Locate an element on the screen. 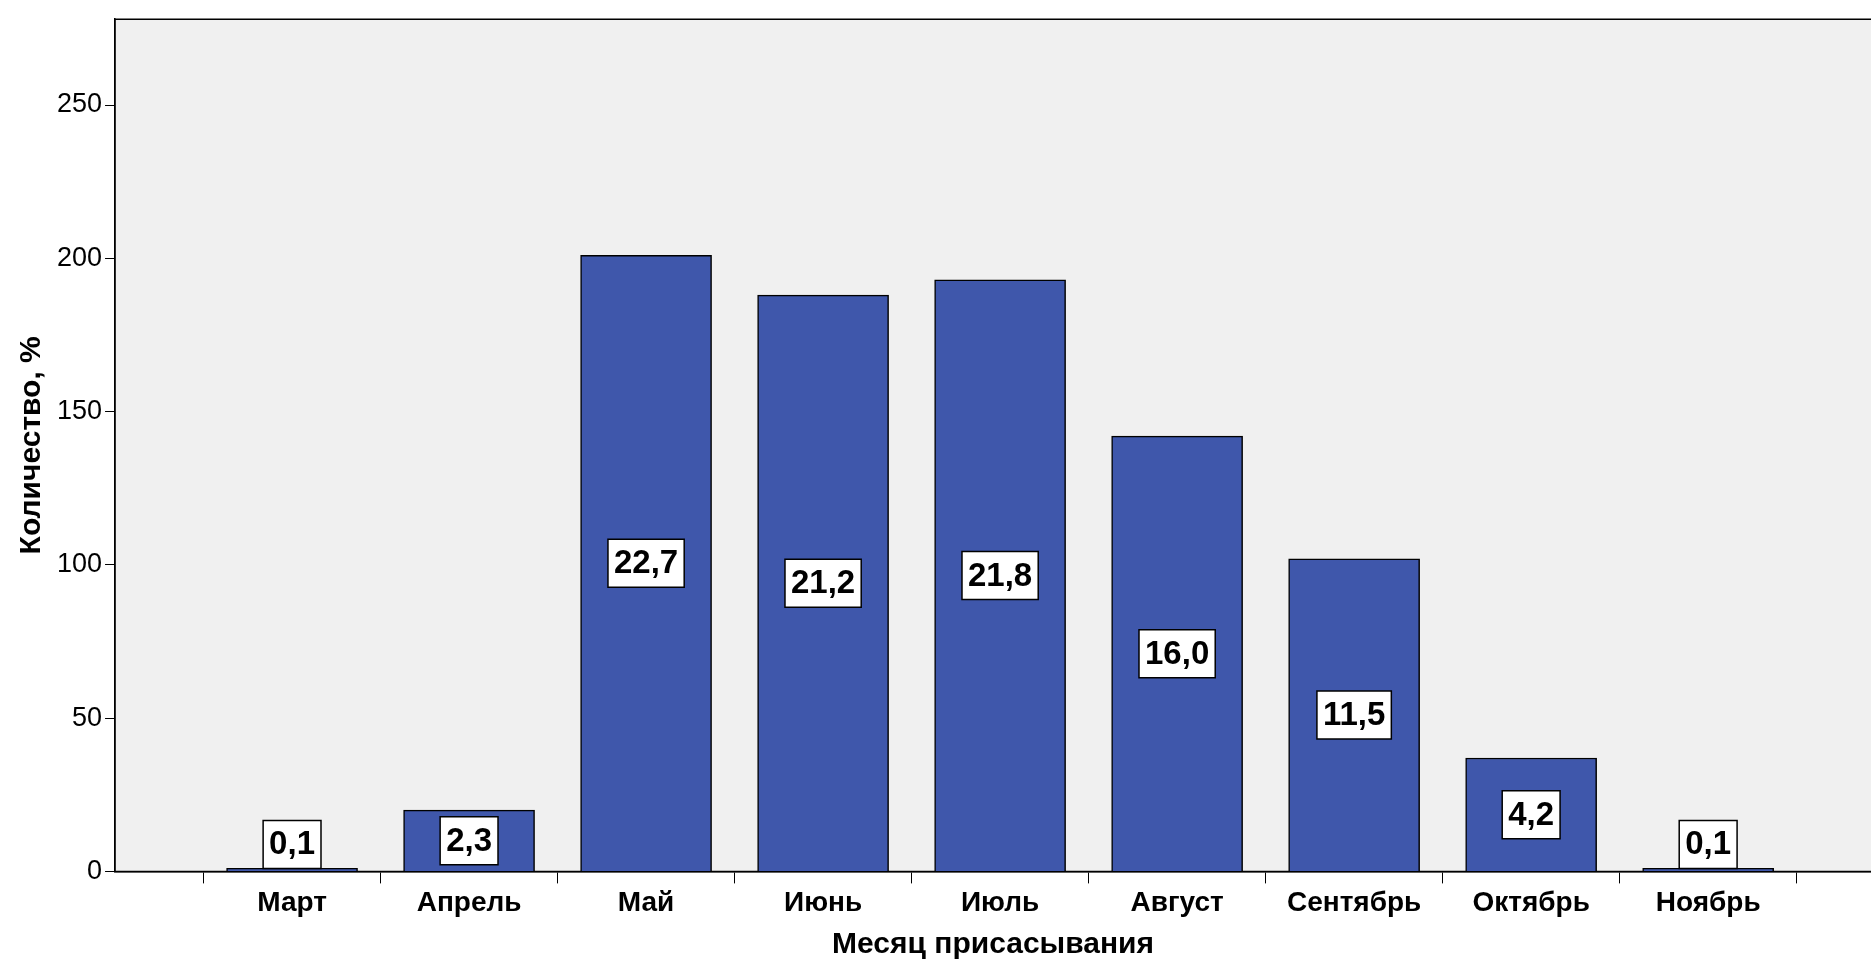 This screenshot has height=977, width=1871. y-axis-title: Количество, % is located at coordinates (30, 445).